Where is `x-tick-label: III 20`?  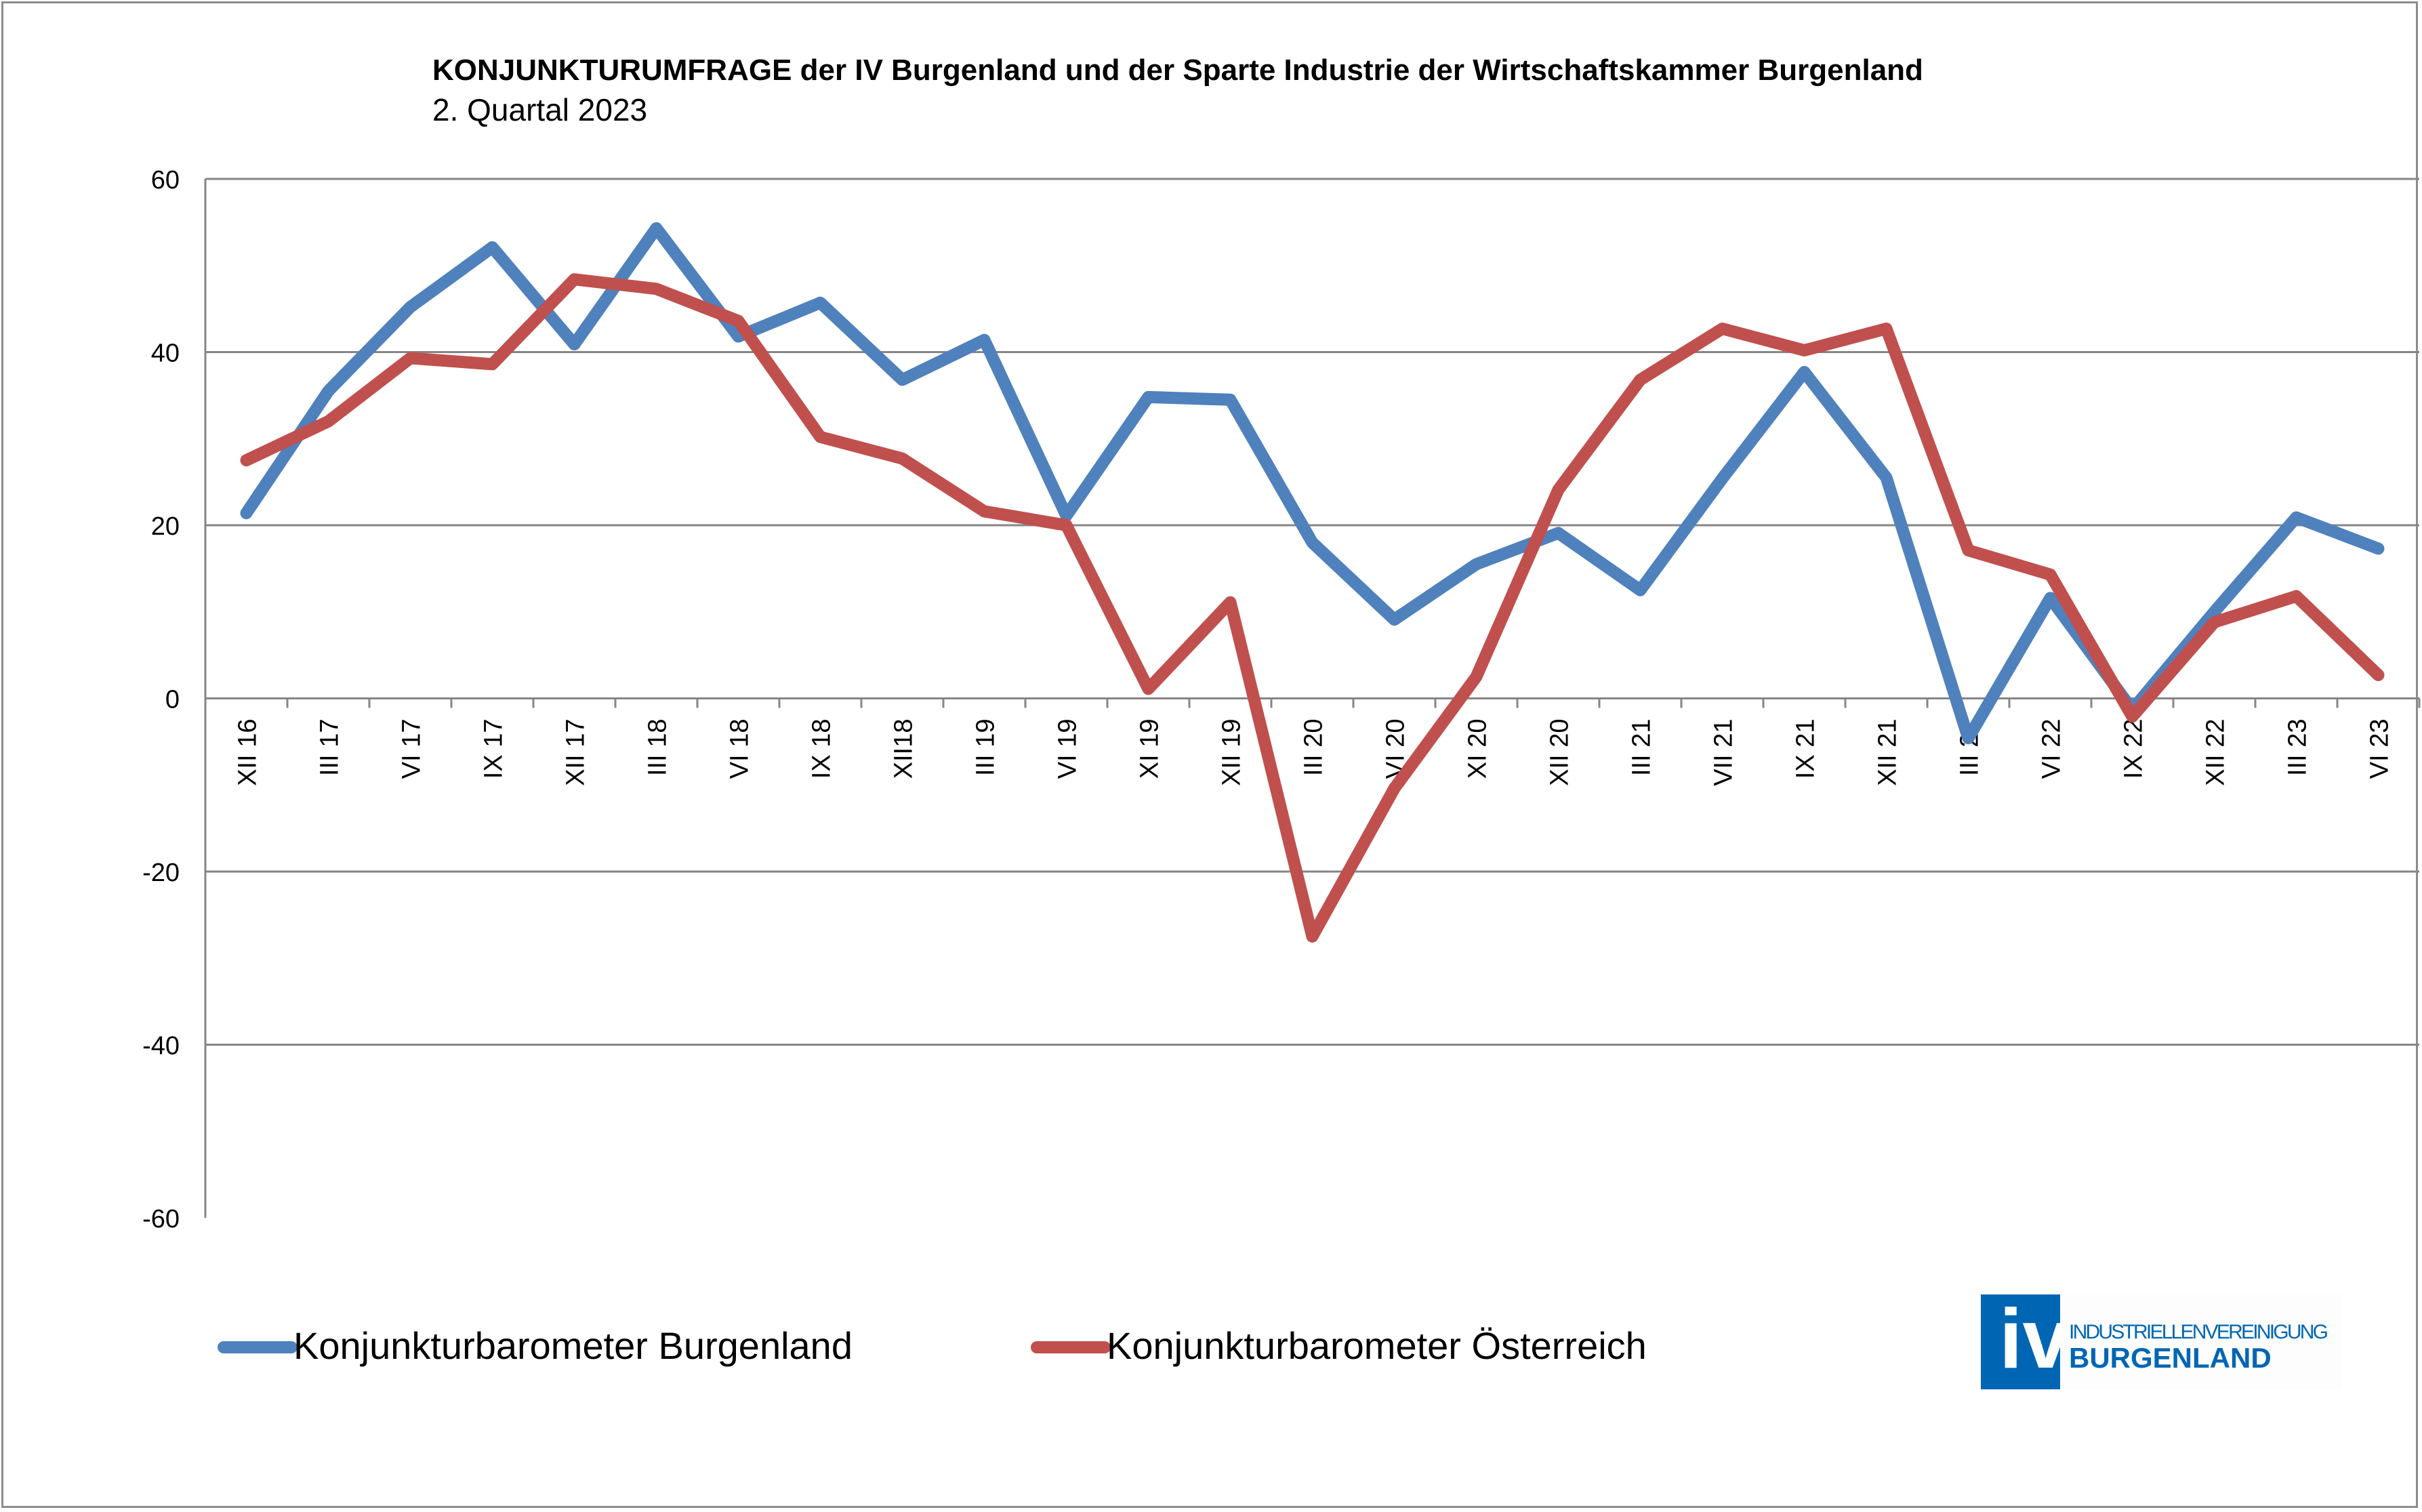
x-tick-label: III 20 is located at coordinates (1314, 748).